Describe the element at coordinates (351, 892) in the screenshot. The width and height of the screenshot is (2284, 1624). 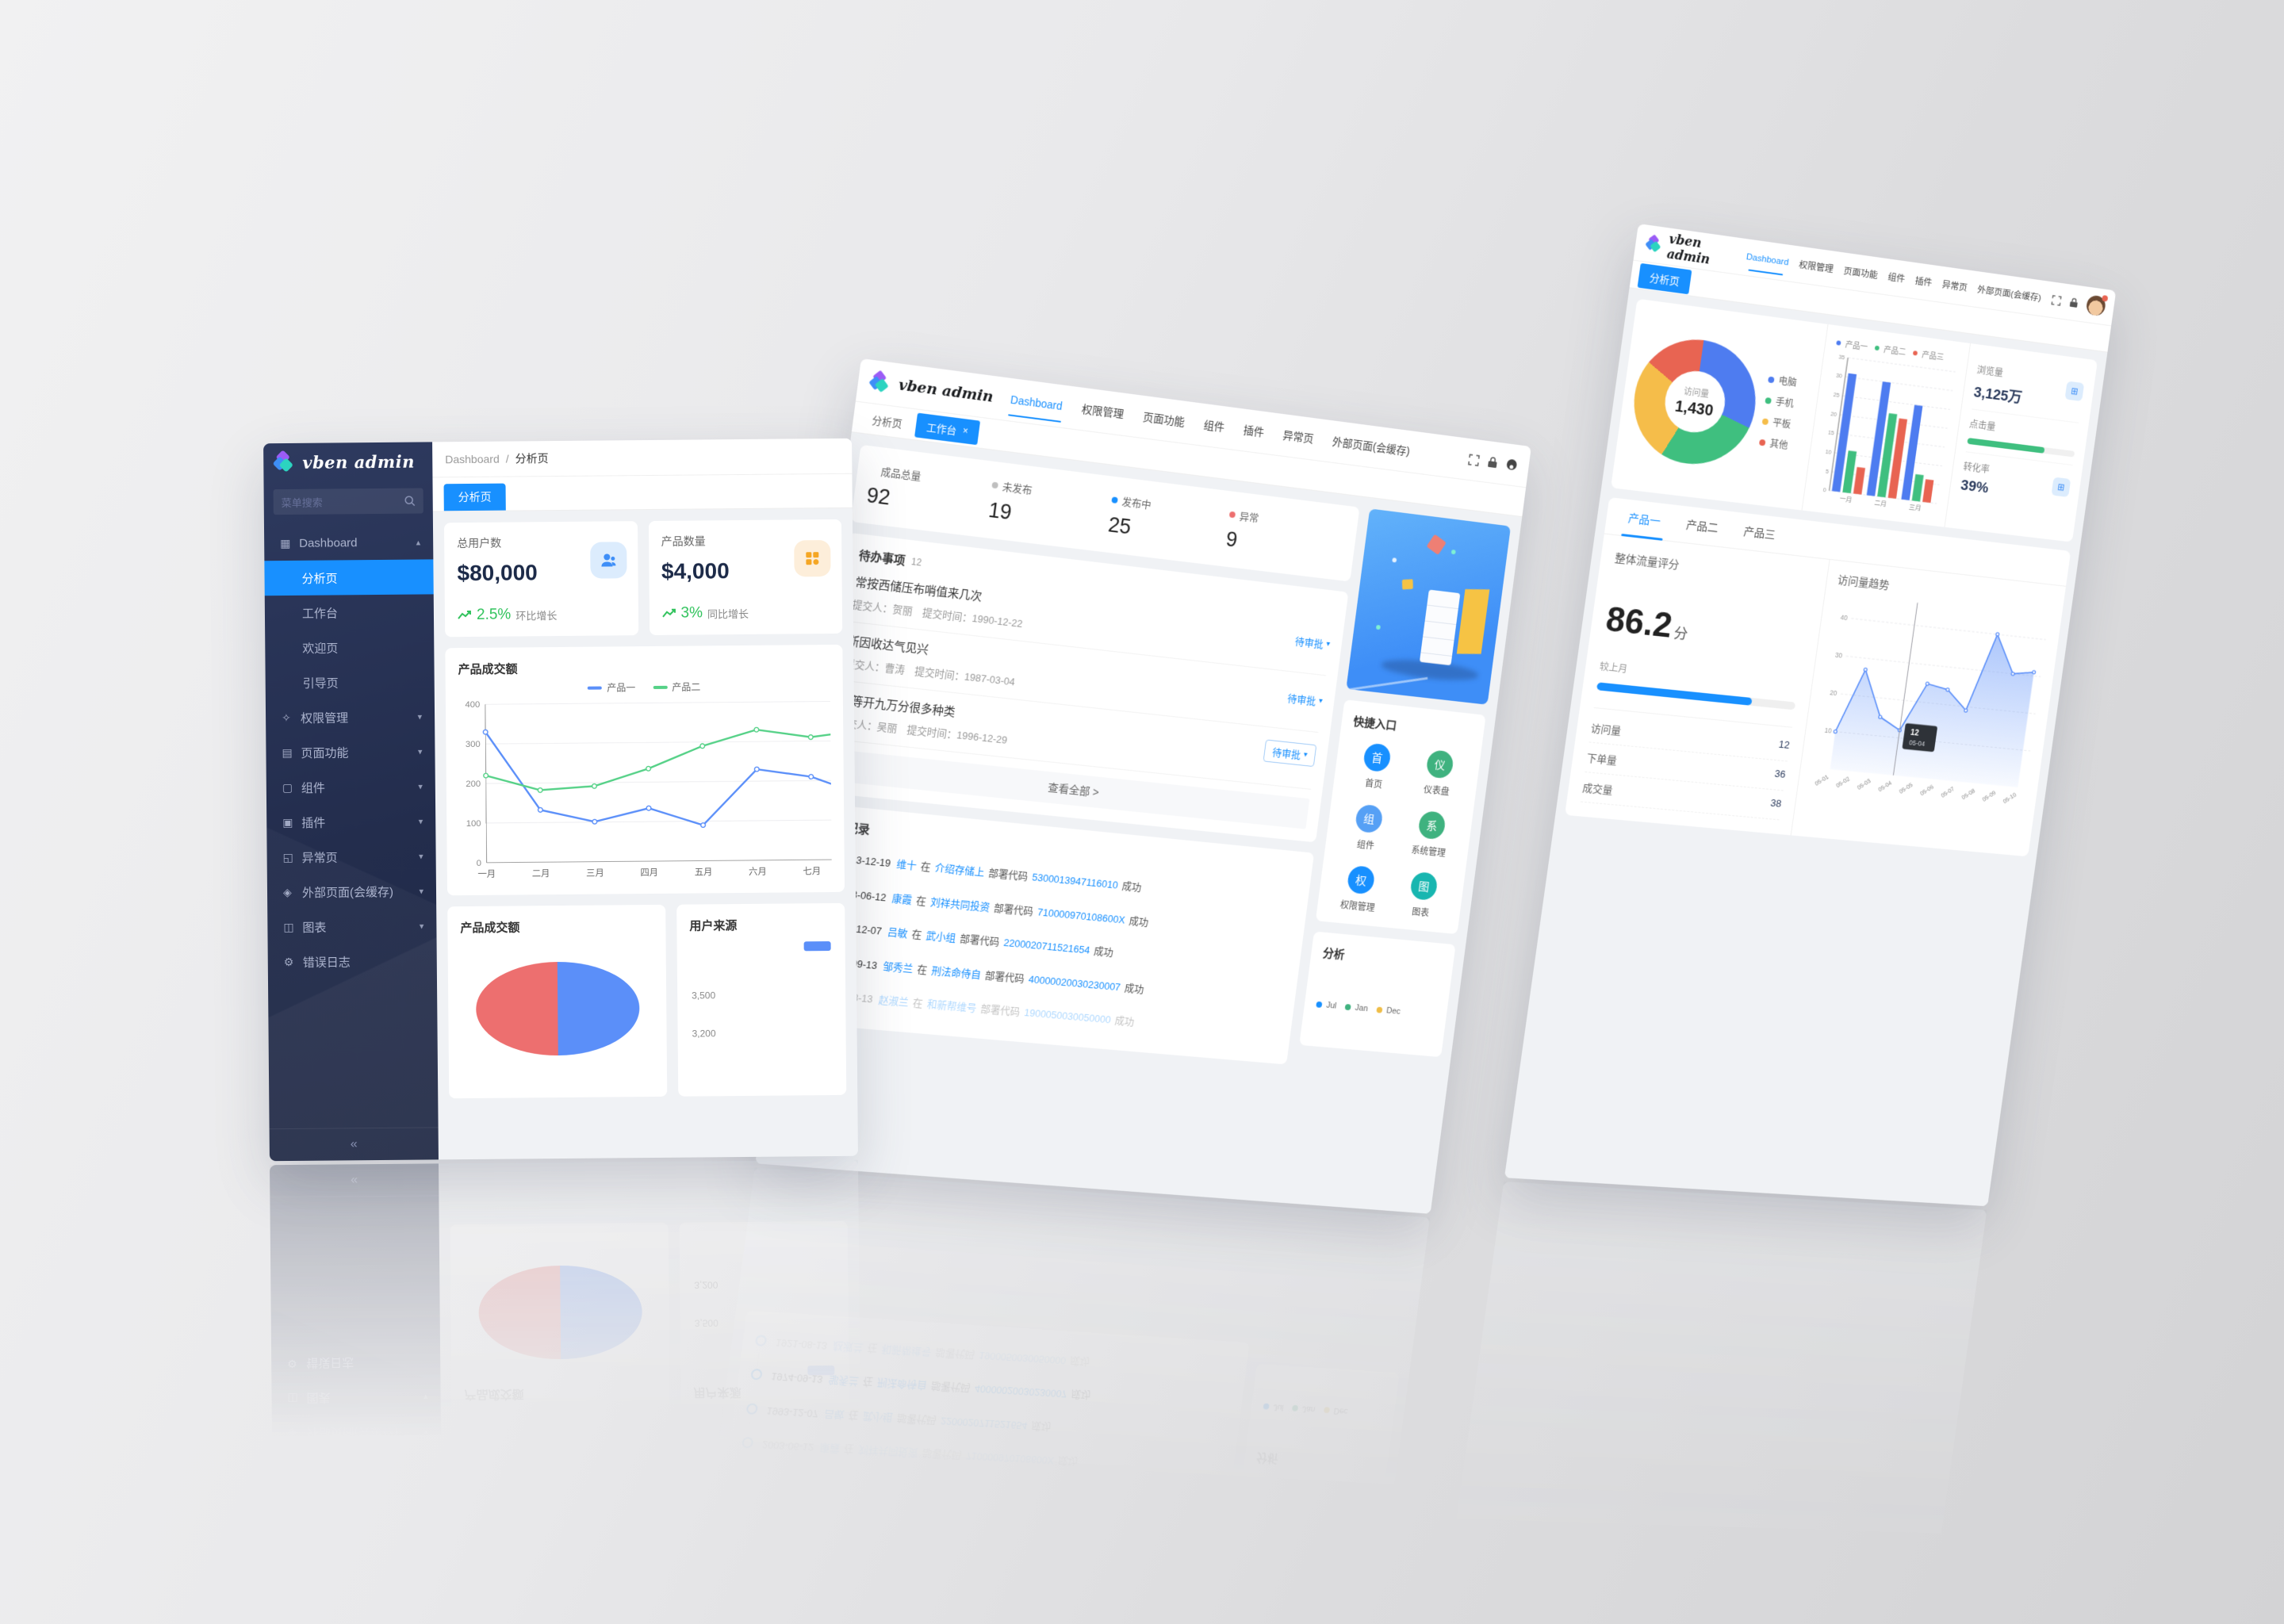
I see `sidebar-menu-item: ◈ 外部页面(会缓存) ▾` at that location.